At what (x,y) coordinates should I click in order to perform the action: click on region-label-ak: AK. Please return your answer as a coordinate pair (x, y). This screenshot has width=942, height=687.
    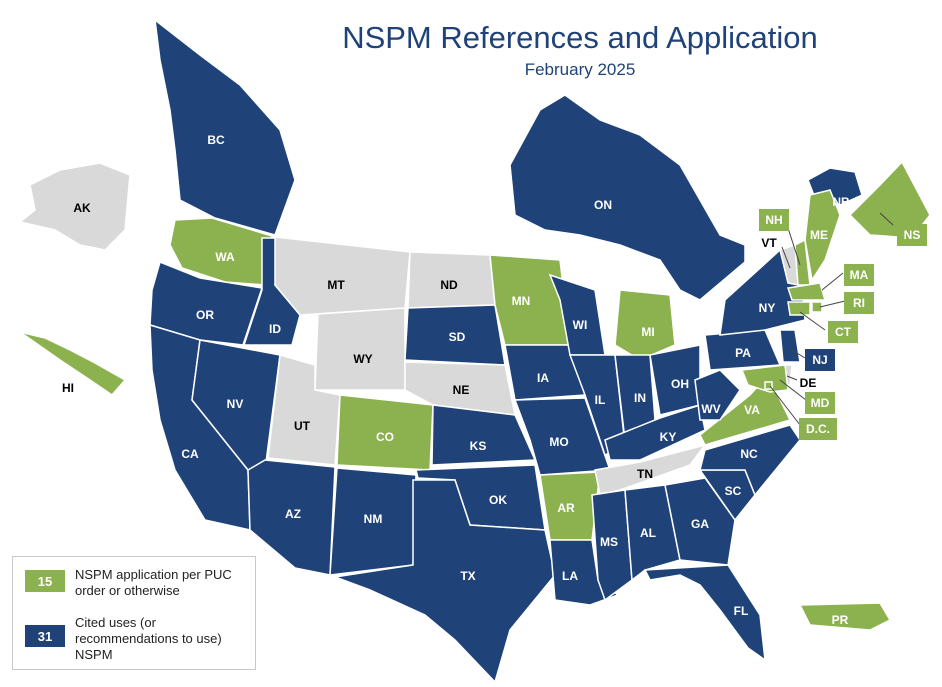
    Looking at the image, I should click on (82, 208).